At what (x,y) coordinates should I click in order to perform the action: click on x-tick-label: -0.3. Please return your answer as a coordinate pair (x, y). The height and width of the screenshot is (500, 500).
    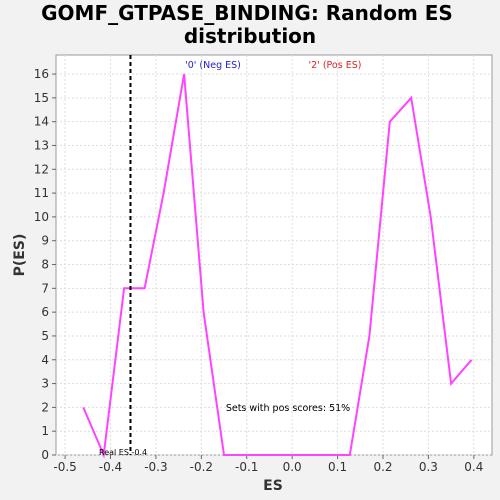
    Looking at the image, I should click on (155, 467).